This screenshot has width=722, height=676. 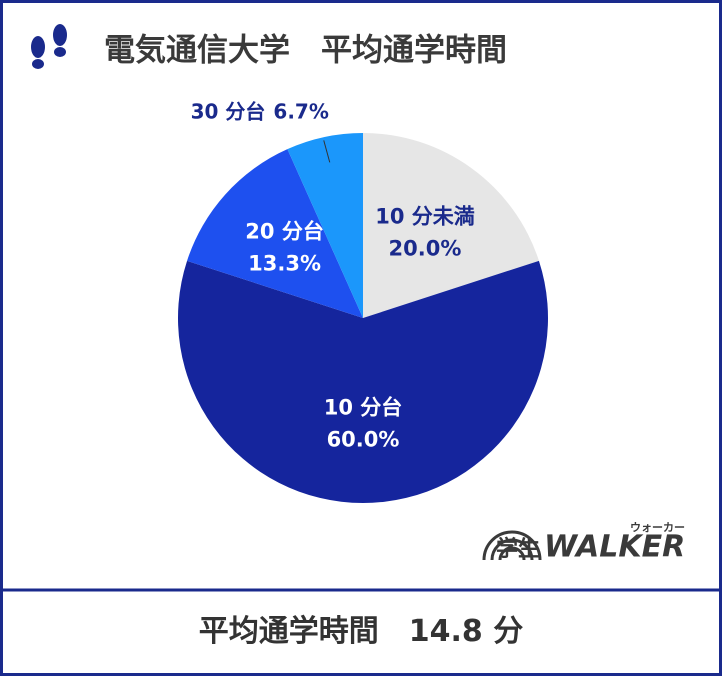 What do you see at coordinates (284, 232) in the screenshot?
I see `category-label: 20 分台` at bounding box center [284, 232].